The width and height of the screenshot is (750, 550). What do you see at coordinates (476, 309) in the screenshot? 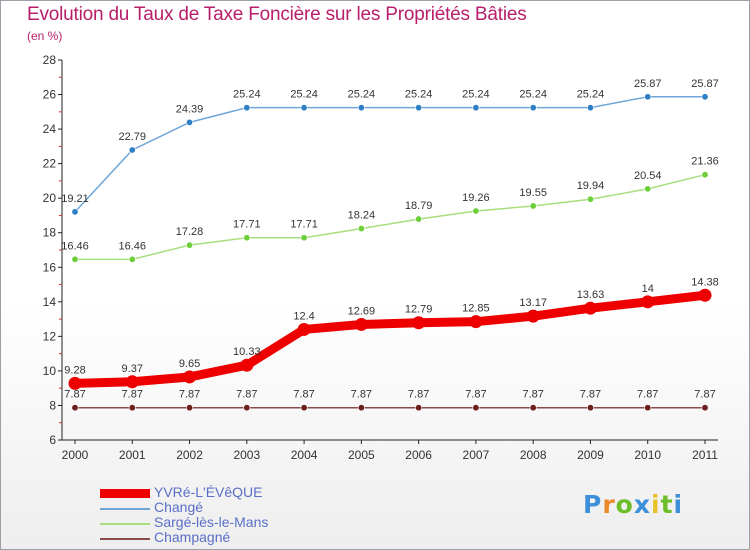
I see `data-label: 12.85` at bounding box center [476, 309].